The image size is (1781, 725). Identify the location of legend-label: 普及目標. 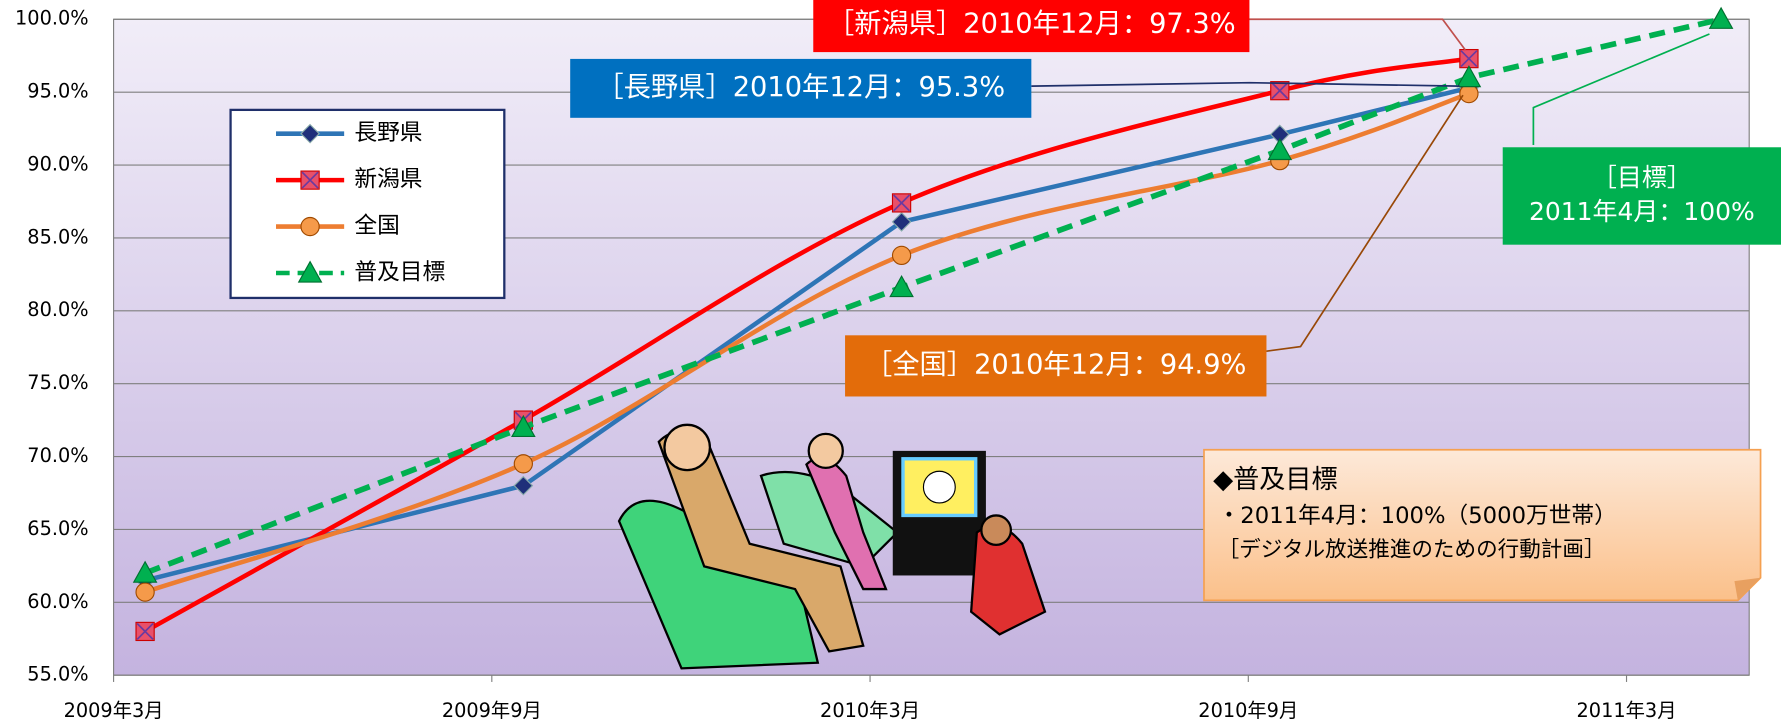
(399, 273).